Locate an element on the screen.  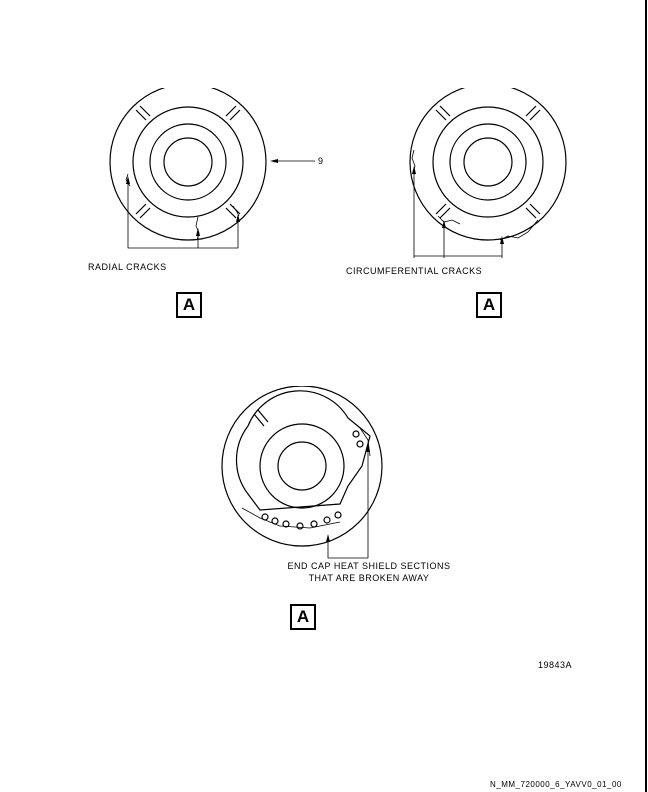
radial-cracks-label: RADIAL CRACKS is located at coordinates (127, 267).